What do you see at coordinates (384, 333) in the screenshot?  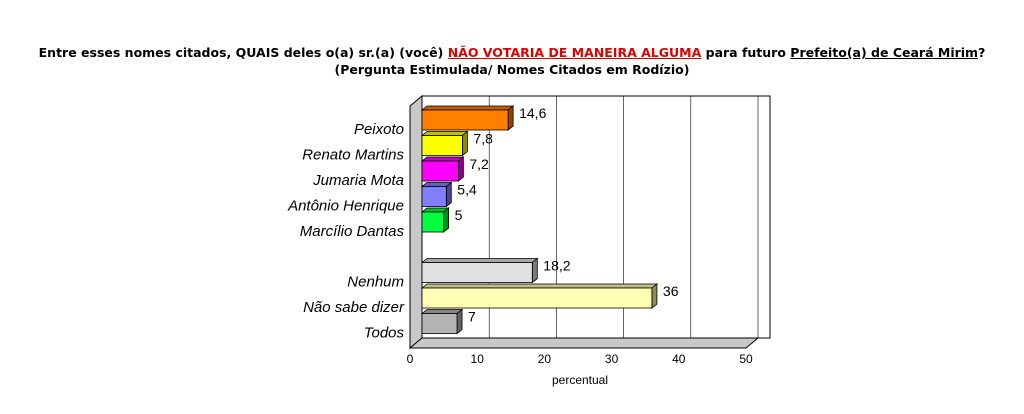 I see `category-label: Todos` at bounding box center [384, 333].